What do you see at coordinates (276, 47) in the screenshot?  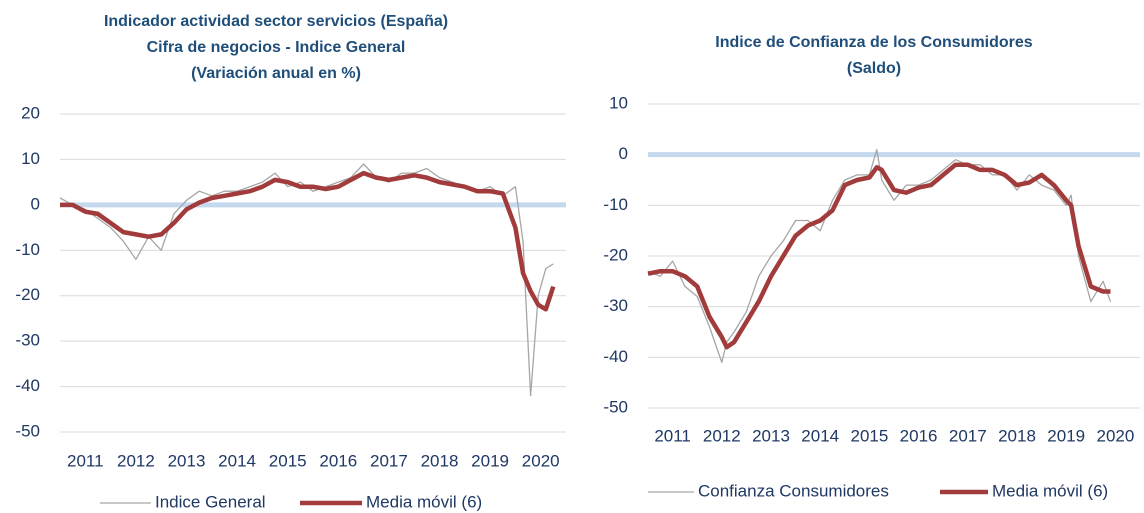 I see `chart-title: Cifra de negocios - Indice General` at bounding box center [276, 47].